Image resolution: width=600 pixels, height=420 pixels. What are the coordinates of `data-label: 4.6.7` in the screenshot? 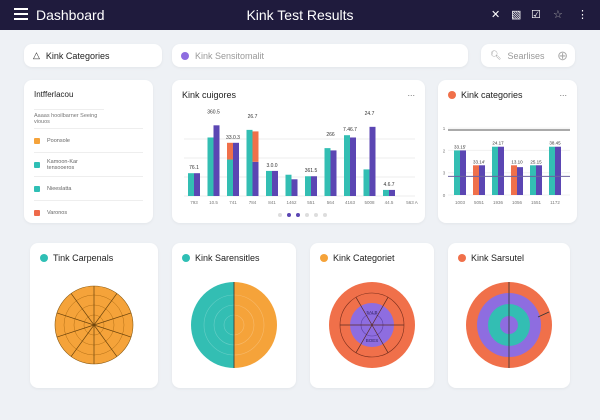 It's located at (388, 185).